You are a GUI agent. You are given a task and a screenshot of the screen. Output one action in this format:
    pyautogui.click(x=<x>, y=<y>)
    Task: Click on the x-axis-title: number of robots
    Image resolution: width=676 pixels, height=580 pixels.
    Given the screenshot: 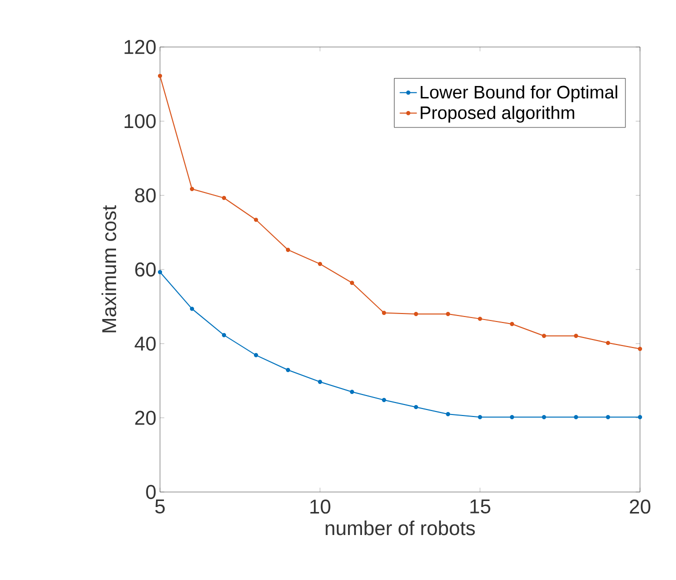 What is the action you would take?
    pyautogui.click(x=400, y=528)
    